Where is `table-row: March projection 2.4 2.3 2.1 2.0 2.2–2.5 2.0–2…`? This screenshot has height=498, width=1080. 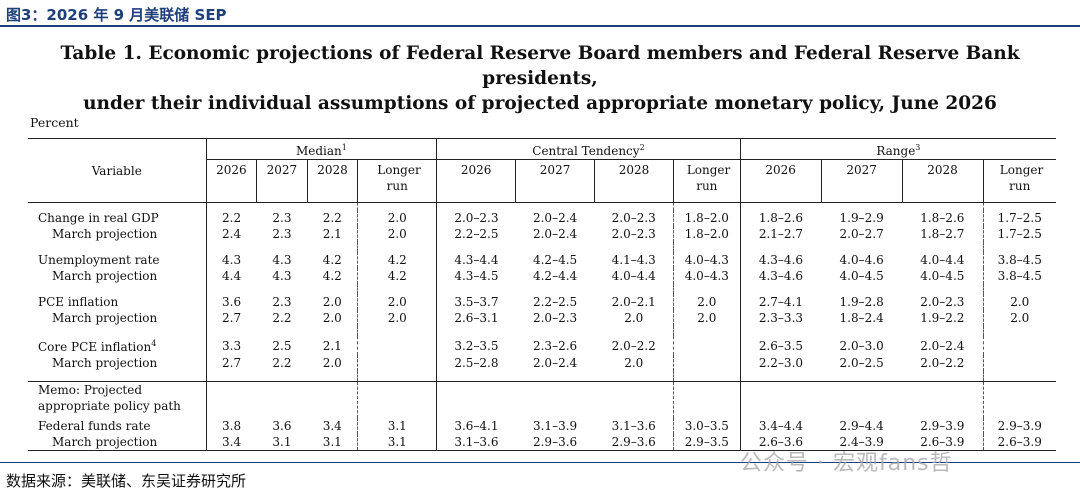
table-row: March projection 2.4 2.3 2.1 2.0 2.2–2.5 2.0–2… is located at coordinates (542, 234).